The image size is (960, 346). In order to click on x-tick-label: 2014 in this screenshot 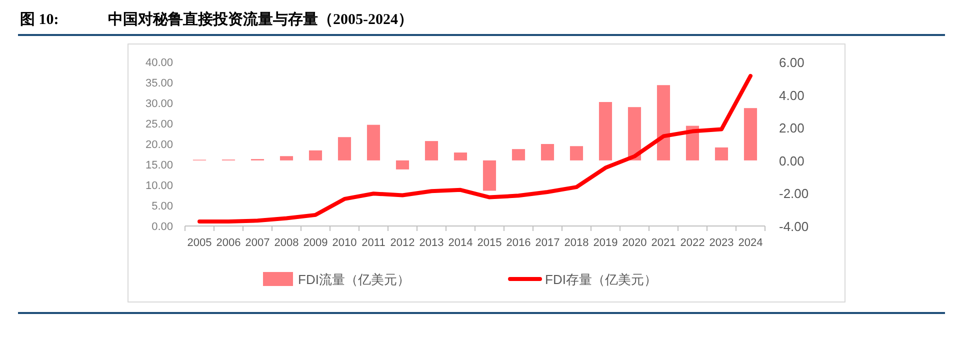, I will do `click(460, 243)`.